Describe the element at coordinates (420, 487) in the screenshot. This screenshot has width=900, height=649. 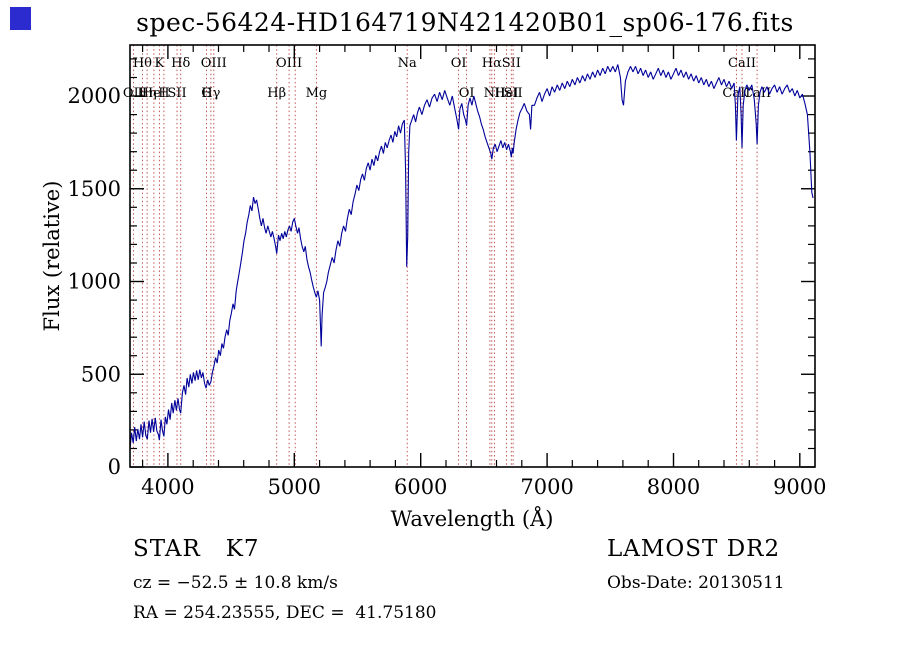
I see `x-tick-label: 6000` at that location.